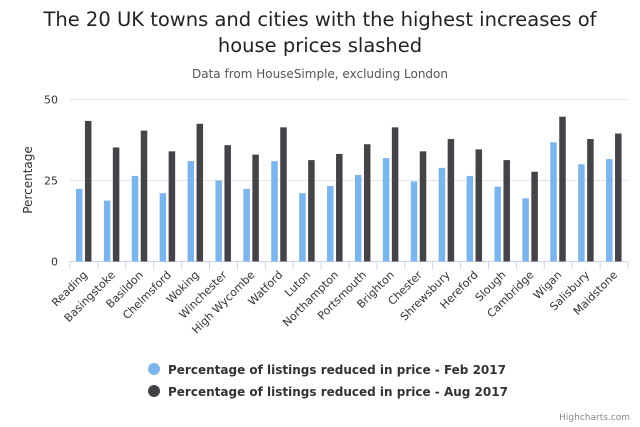 The image size is (640, 427). What do you see at coordinates (51, 181) in the screenshot?
I see `y-tick-label: 25` at bounding box center [51, 181].